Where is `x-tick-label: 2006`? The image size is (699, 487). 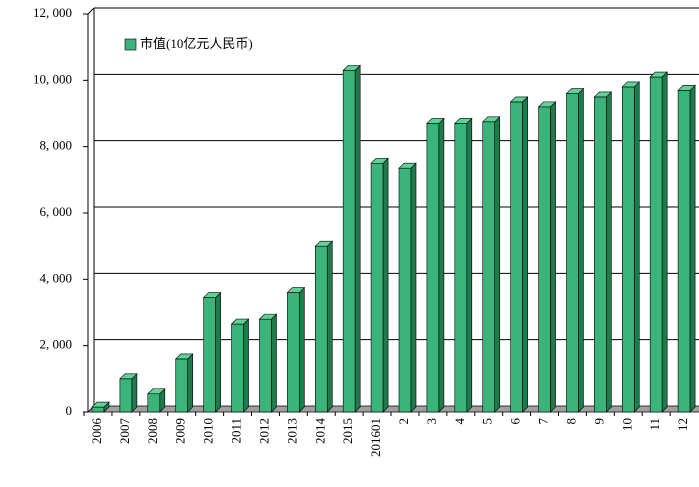 x-tick-label: 2006 is located at coordinates (96, 431).